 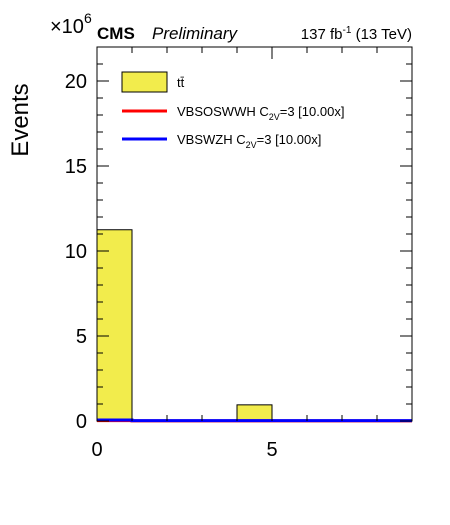 What do you see at coordinates (96, 450) in the screenshot?
I see `x-tick-label-0: 0` at bounding box center [96, 450].